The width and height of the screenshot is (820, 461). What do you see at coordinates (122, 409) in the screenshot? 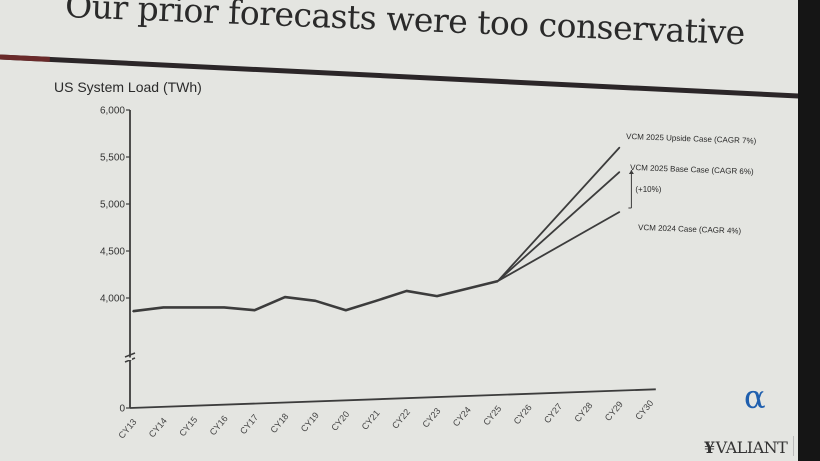
I see `y-tick-label: 0` at bounding box center [122, 409].